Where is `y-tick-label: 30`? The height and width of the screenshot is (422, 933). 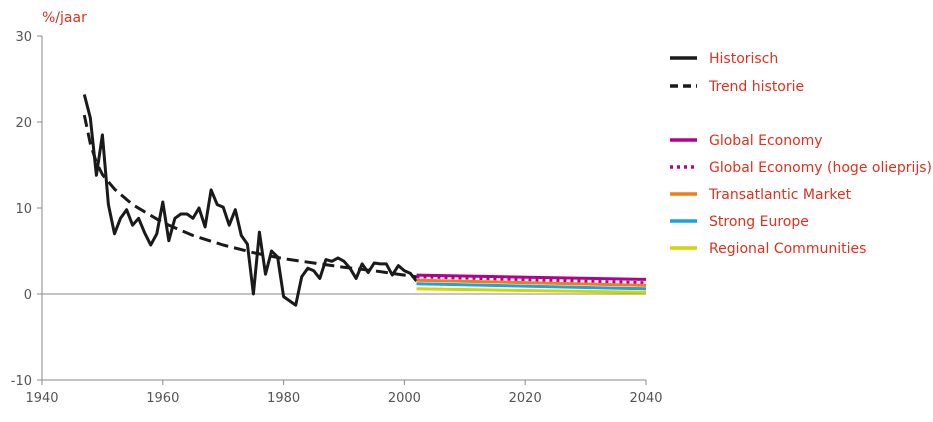
y-tick-label: 30 is located at coordinates (23, 37).